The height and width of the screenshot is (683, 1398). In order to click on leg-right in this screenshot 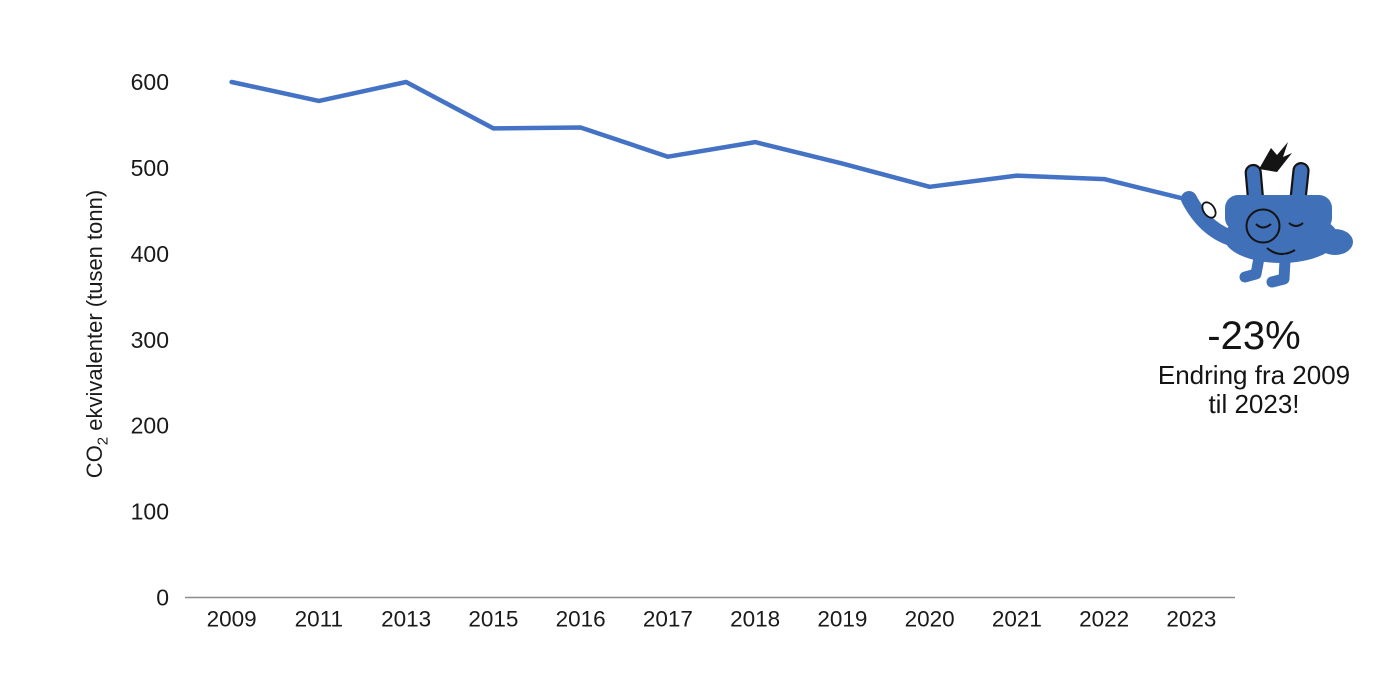, I will do `click(1278, 271)`.